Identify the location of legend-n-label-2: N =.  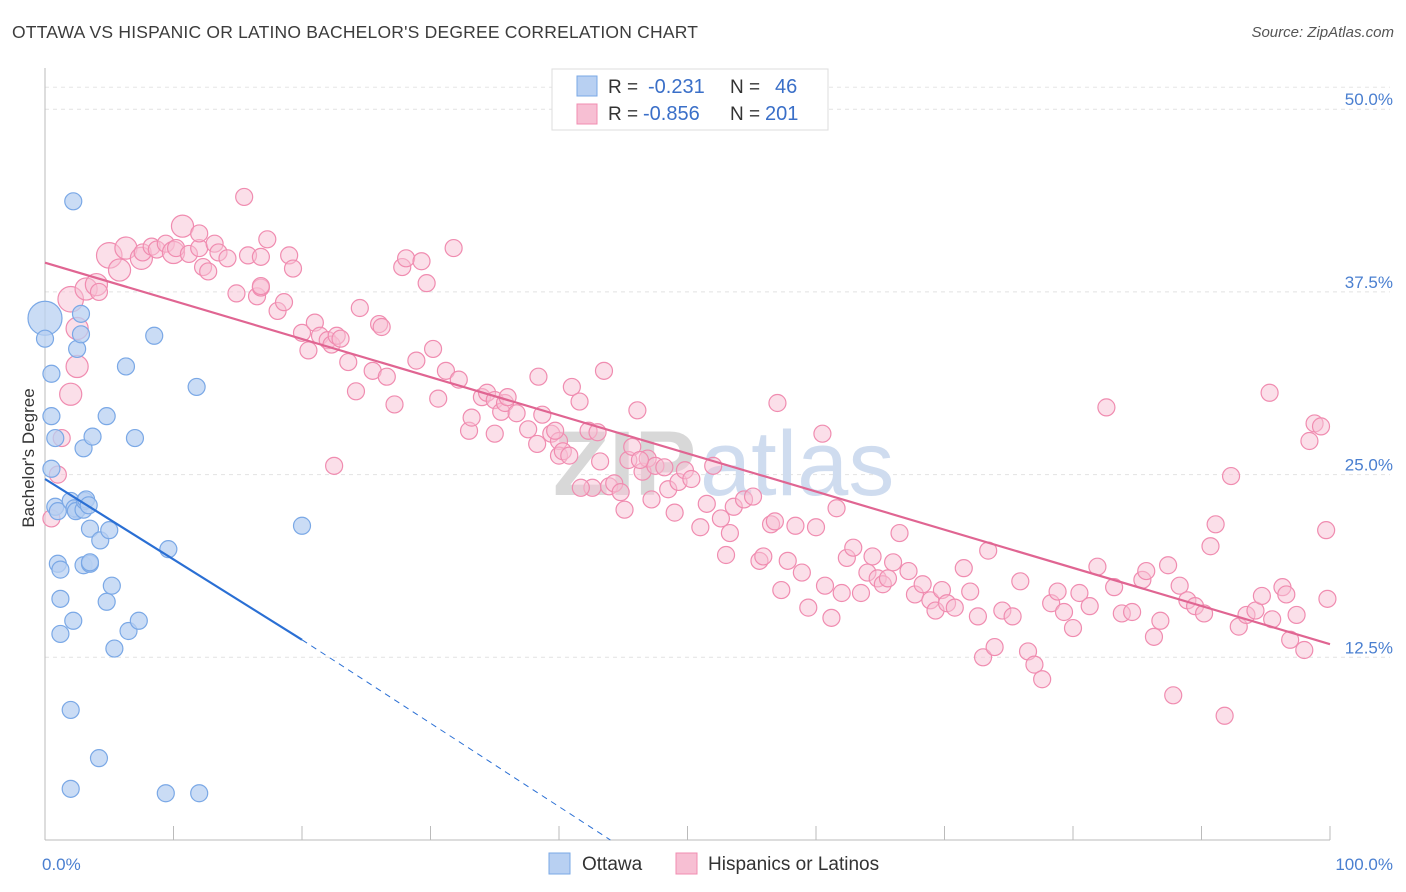
(745, 114).